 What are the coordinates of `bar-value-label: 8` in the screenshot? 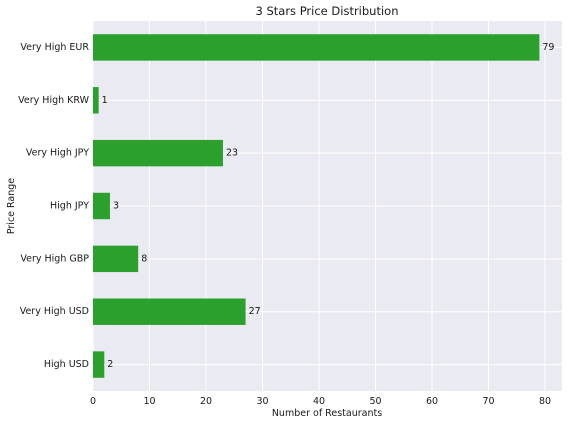 It's located at (144, 258).